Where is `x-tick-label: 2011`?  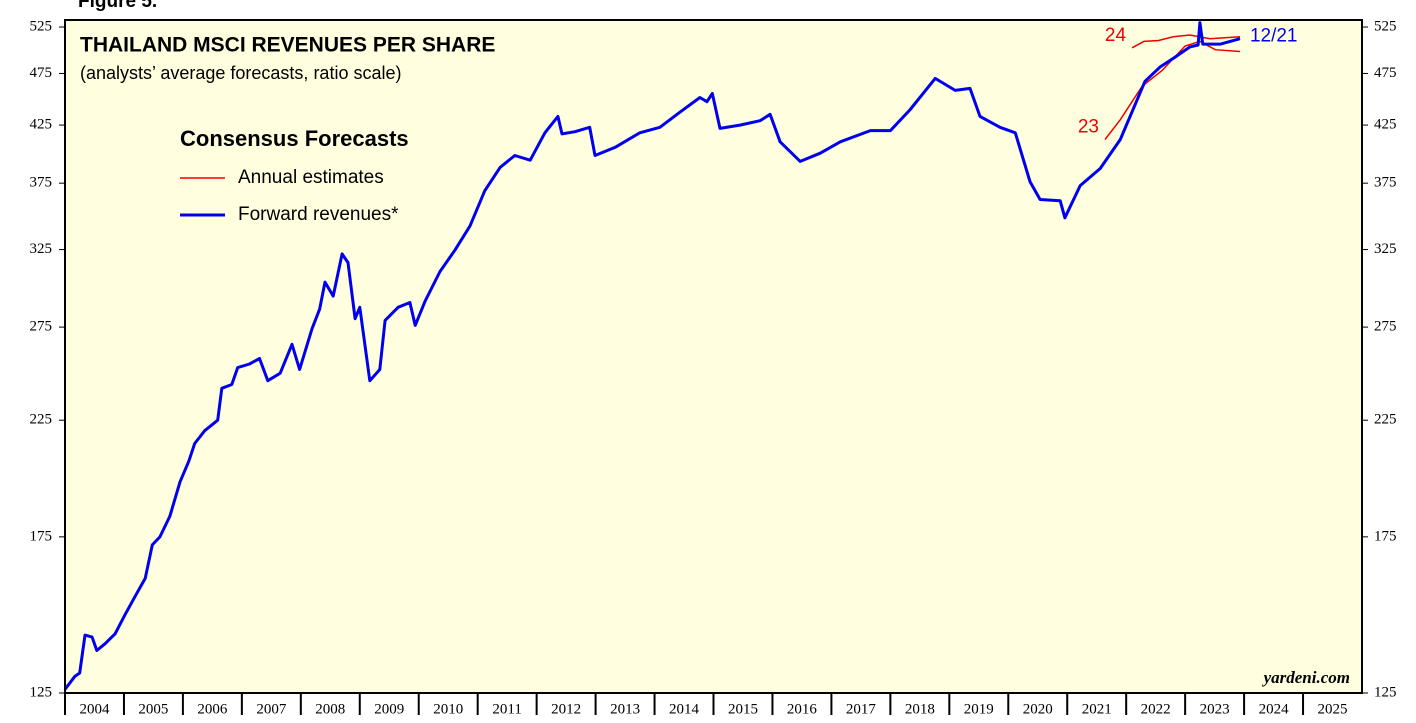 x-tick-label: 2011 is located at coordinates (506, 709).